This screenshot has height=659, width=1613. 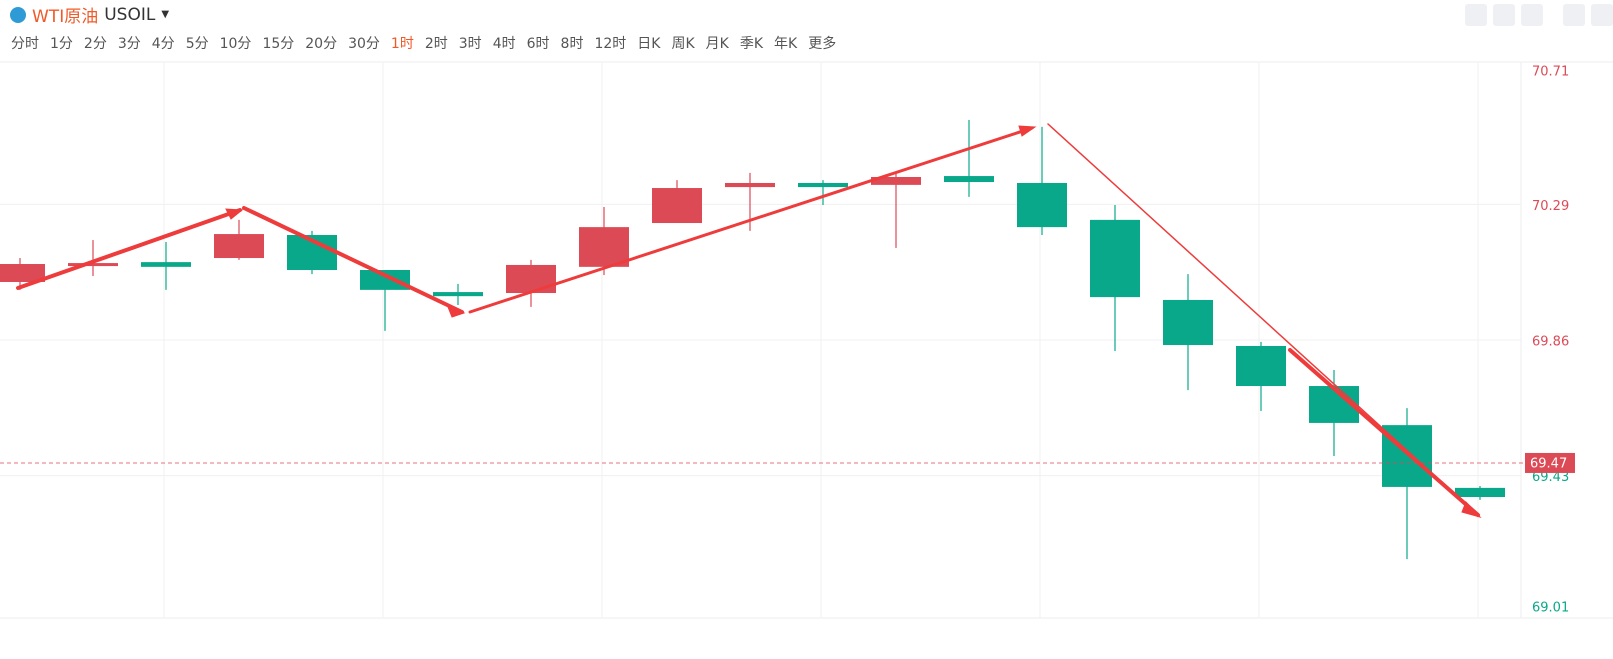 I want to click on timeframe-tab: 4分, so click(x=163, y=44).